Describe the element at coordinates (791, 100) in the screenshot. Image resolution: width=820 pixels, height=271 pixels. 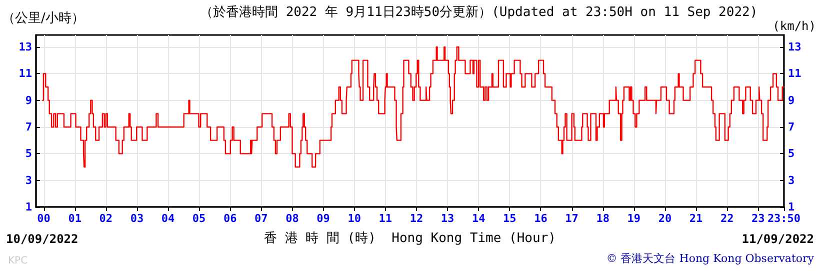
I see `y2-tick-label: 9` at that location.